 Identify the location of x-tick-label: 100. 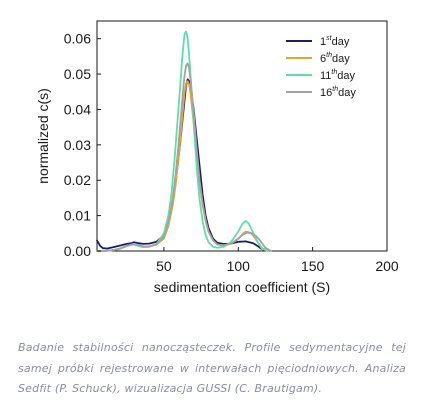
(239, 266).